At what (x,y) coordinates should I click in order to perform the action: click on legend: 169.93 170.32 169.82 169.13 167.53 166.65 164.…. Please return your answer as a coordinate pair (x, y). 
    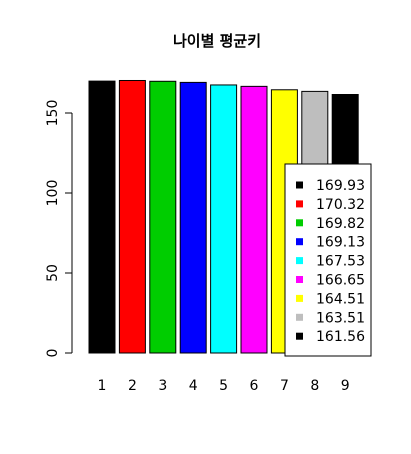
    Looking at the image, I should click on (328, 260).